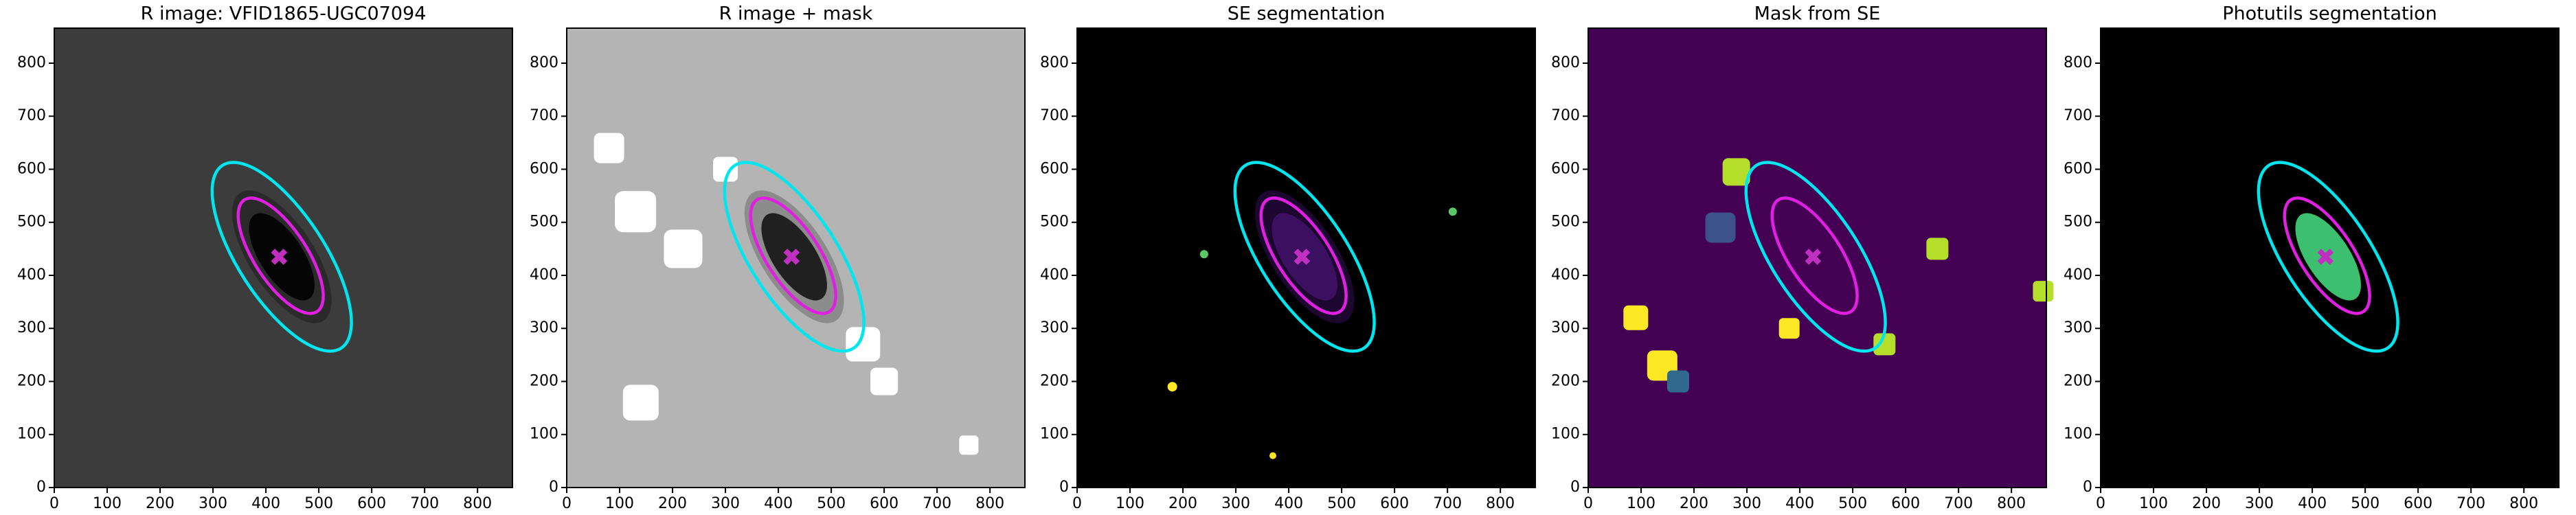  I want to click on panel-title: SE segmentation, so click(1306, 14).